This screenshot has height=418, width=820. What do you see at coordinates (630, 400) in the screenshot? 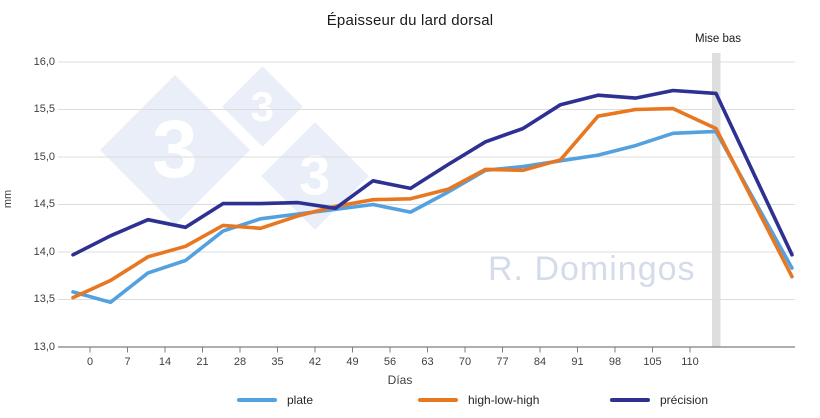
I see `legend-swatch-precision` at bounding box center [630, 400].